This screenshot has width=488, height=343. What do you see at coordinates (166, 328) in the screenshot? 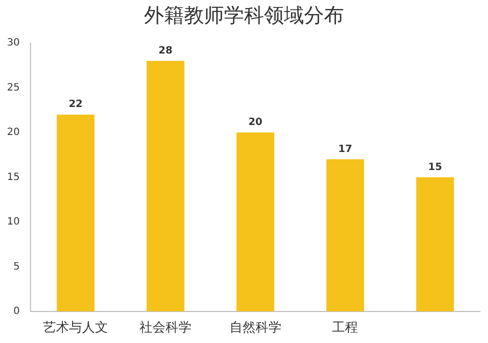
I see `x-tick-label: 社会科学` at bounding box center [166, 328].